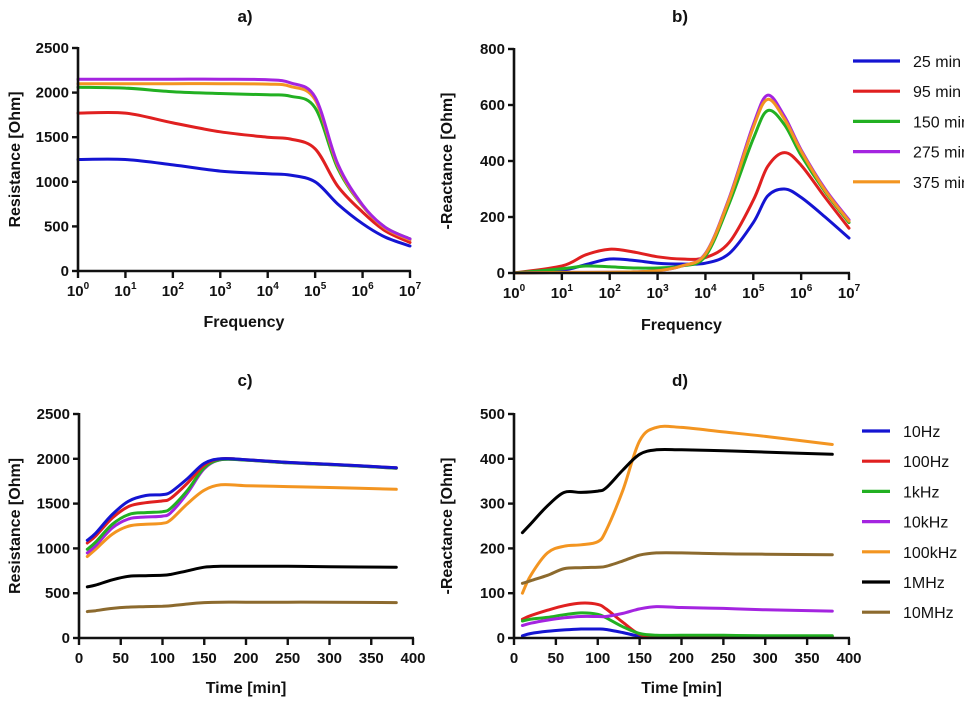 Image resolution: width=964 pixels, height=703 pixels. Describe the element at coordinates (909, 553) in the screenshot. I see `legend-item: 100kHz` at that location.